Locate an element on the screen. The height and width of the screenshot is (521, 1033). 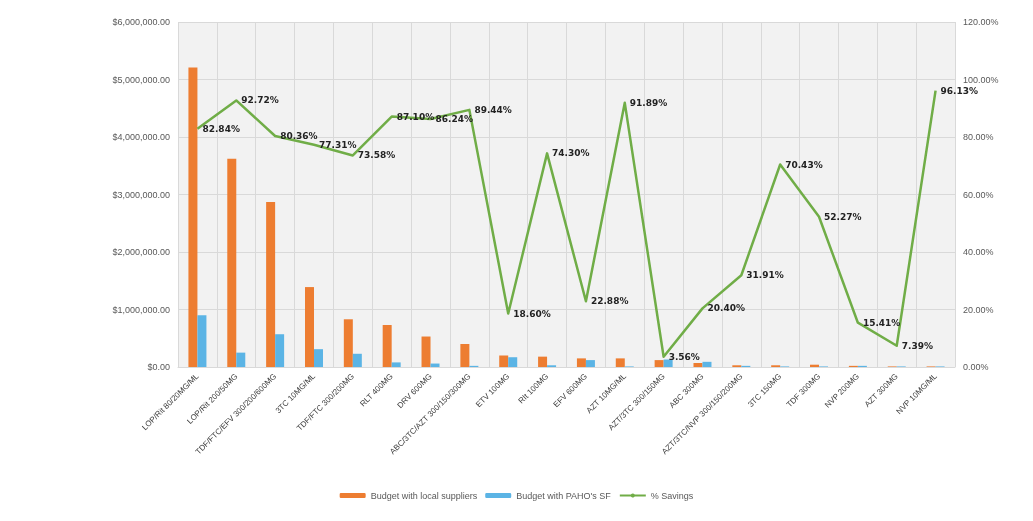
data-label: 7.39% is located at coordinates (917, 345).